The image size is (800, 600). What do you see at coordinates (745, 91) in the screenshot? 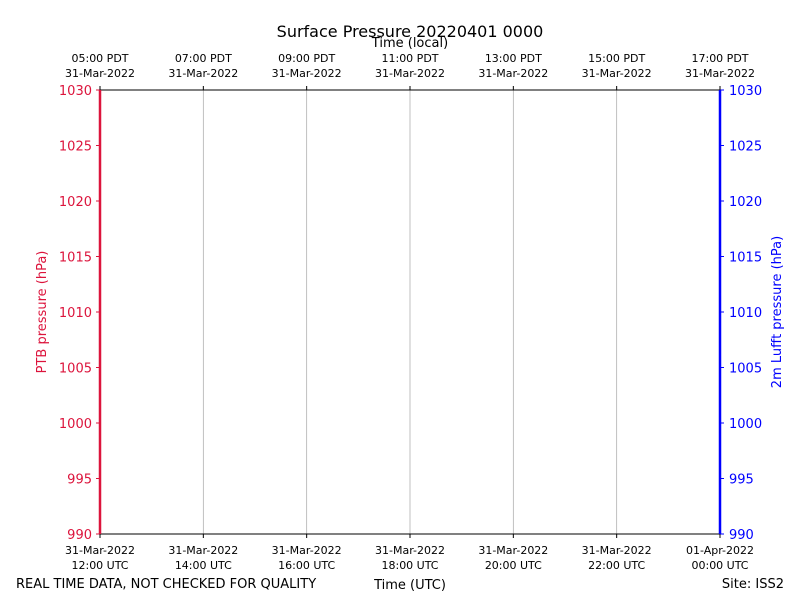
I see `right-tick-label: 1030` at bounding box center [745, 91].